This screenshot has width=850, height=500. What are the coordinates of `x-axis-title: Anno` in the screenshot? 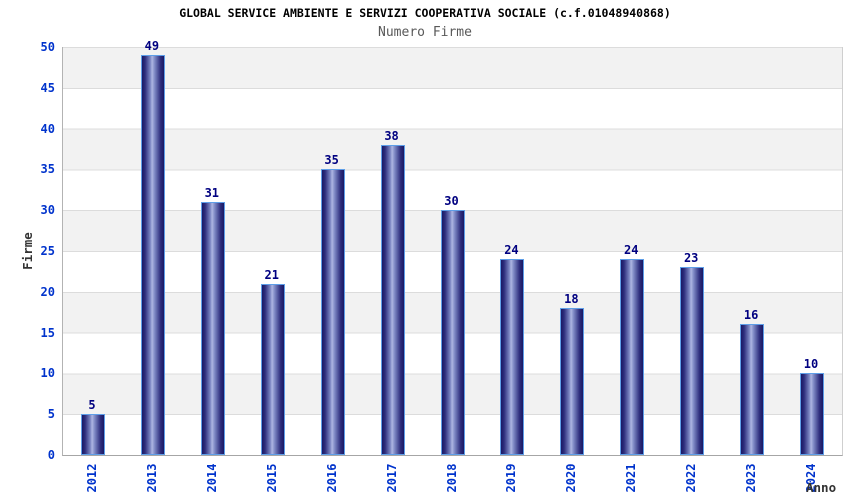 It's located at (821, 487).